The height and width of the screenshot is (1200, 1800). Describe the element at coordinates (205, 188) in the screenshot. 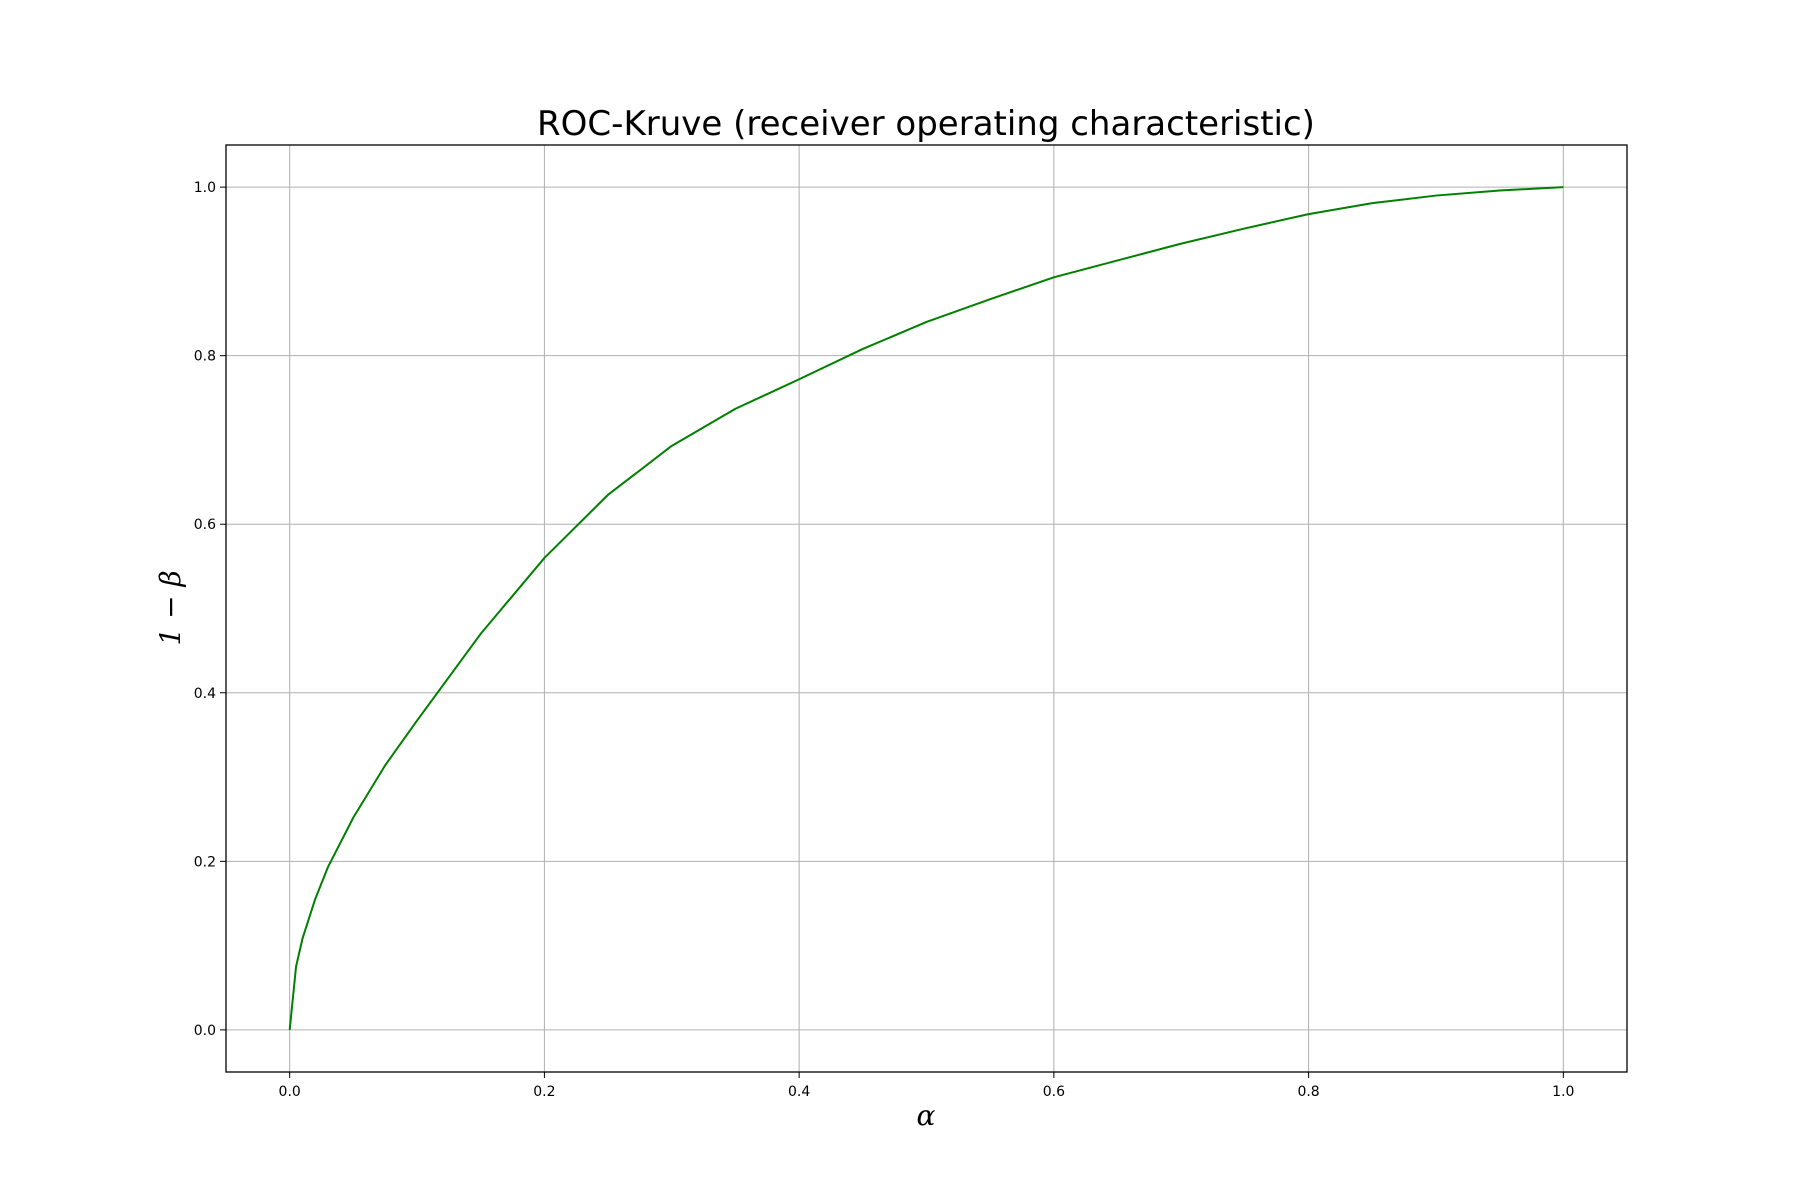

I see `y-tick-label: 1.0` at that location.